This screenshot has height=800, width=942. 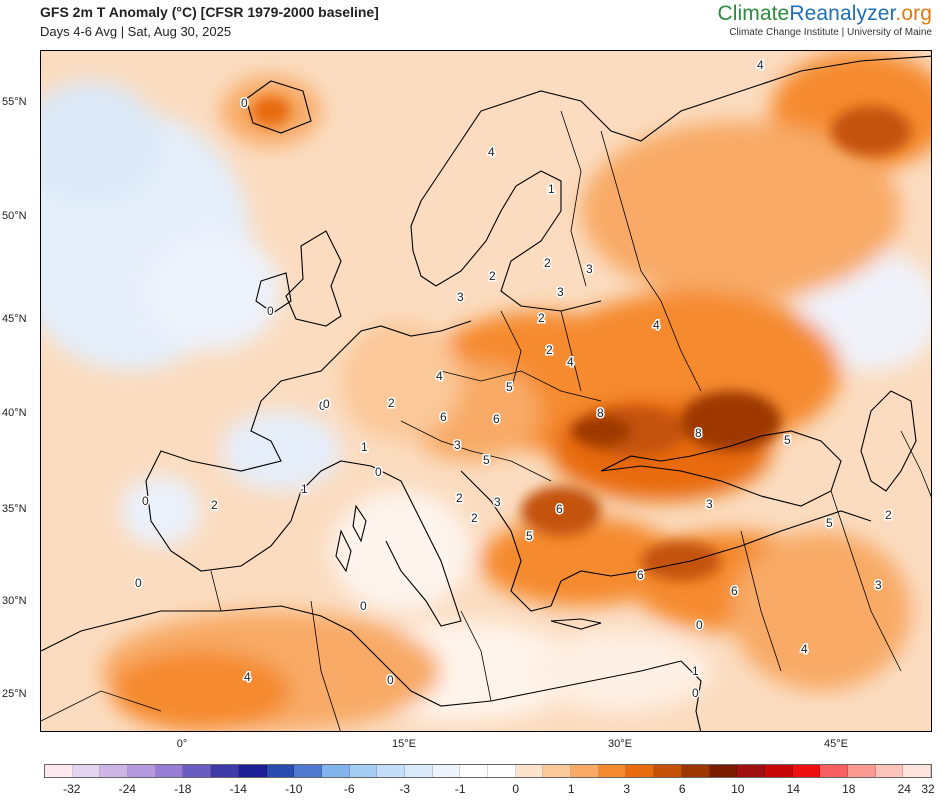 What do you see at coordinates (824, 13) in the screenshot?
I see `brand-name: ClimateReanalyzer.org` at bounding box center [824, 13].